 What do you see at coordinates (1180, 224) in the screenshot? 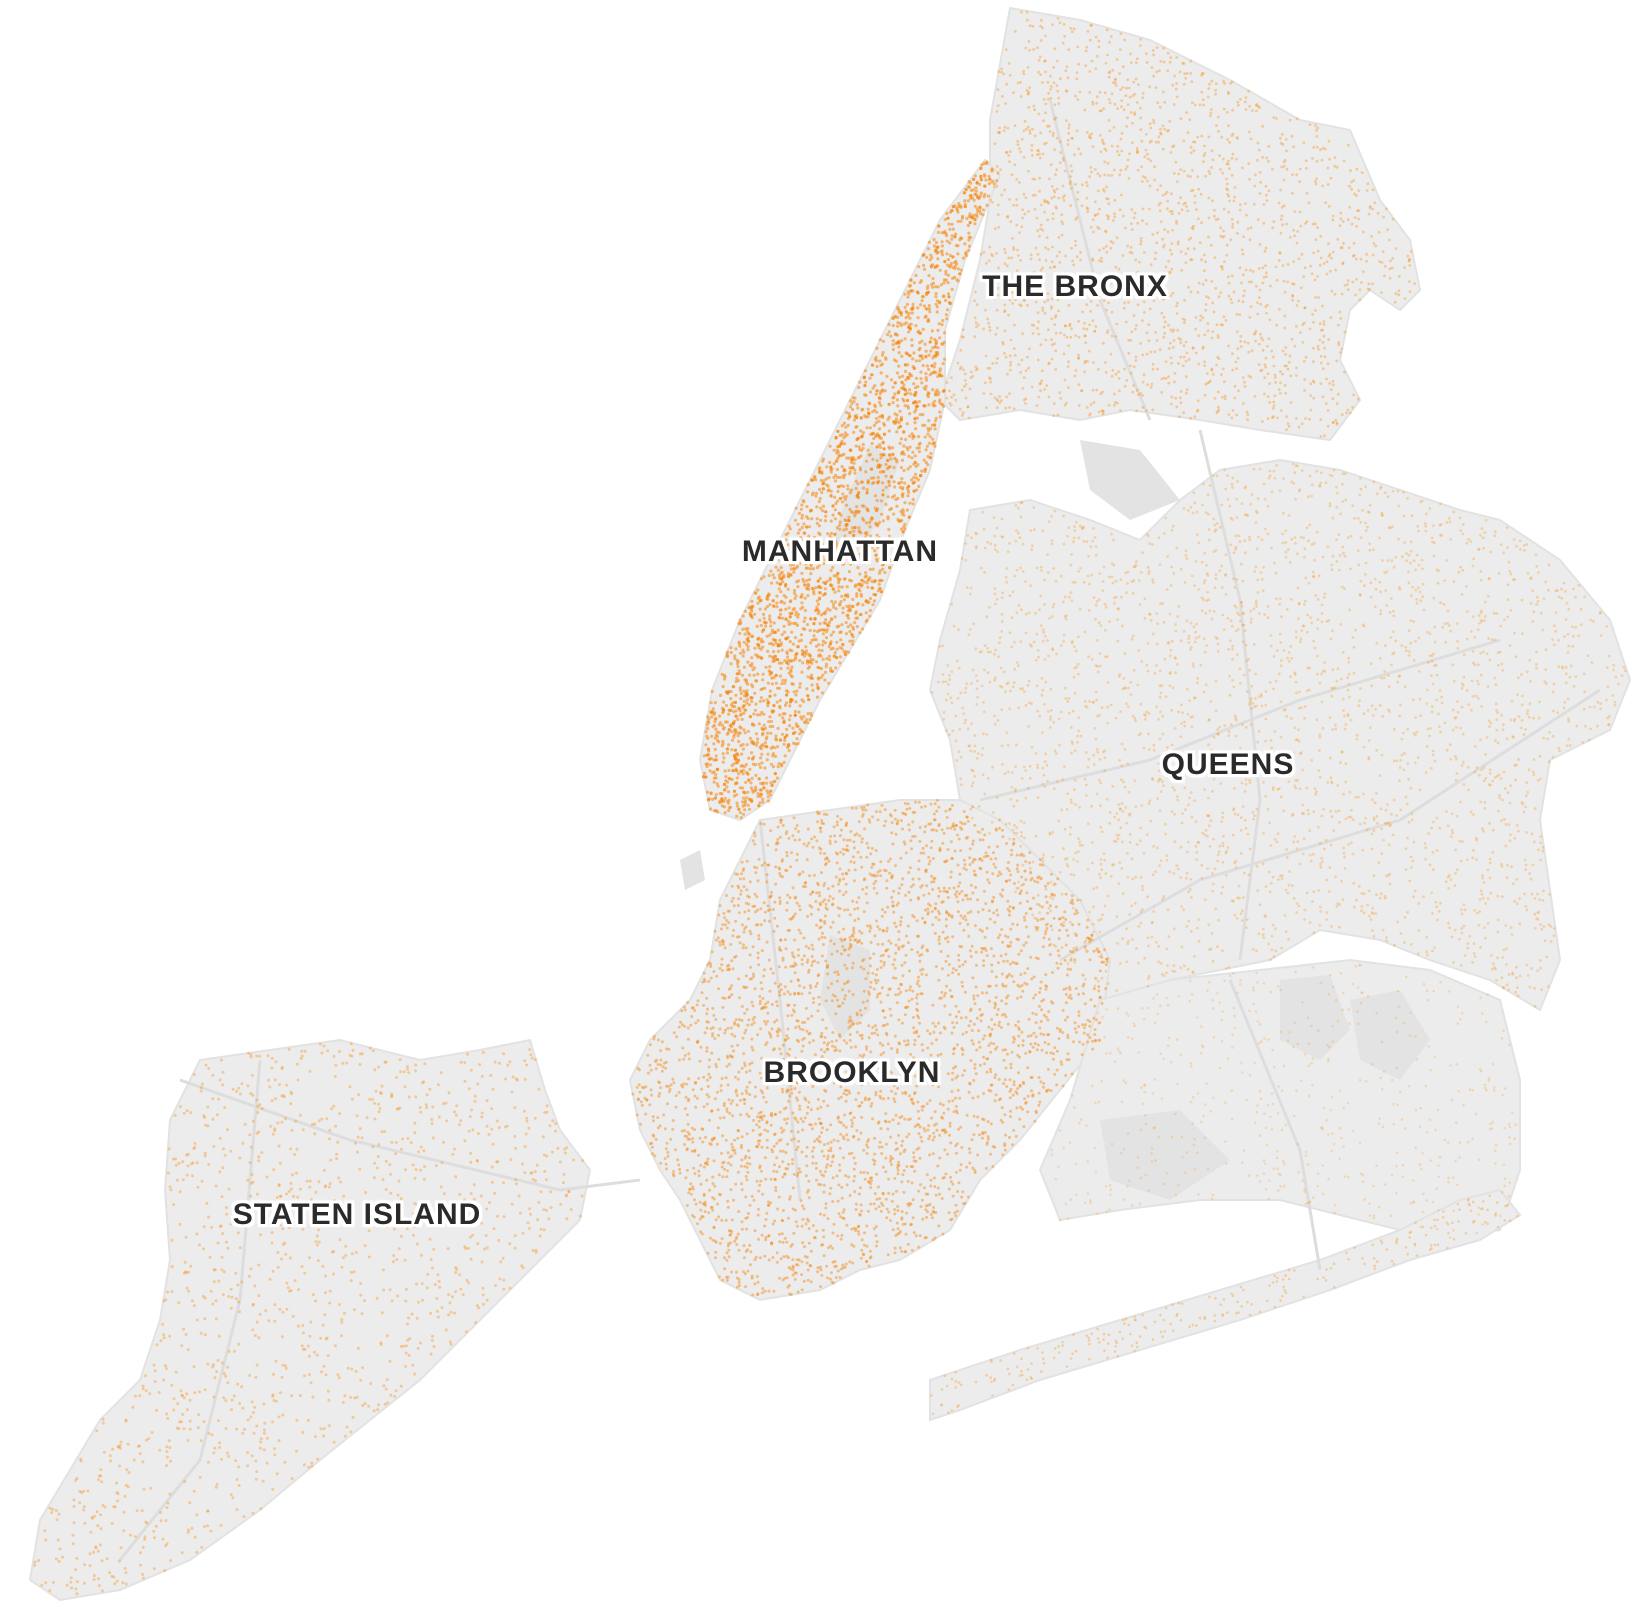
I see `bronx-landmass` at bounding box center [1180, 224].